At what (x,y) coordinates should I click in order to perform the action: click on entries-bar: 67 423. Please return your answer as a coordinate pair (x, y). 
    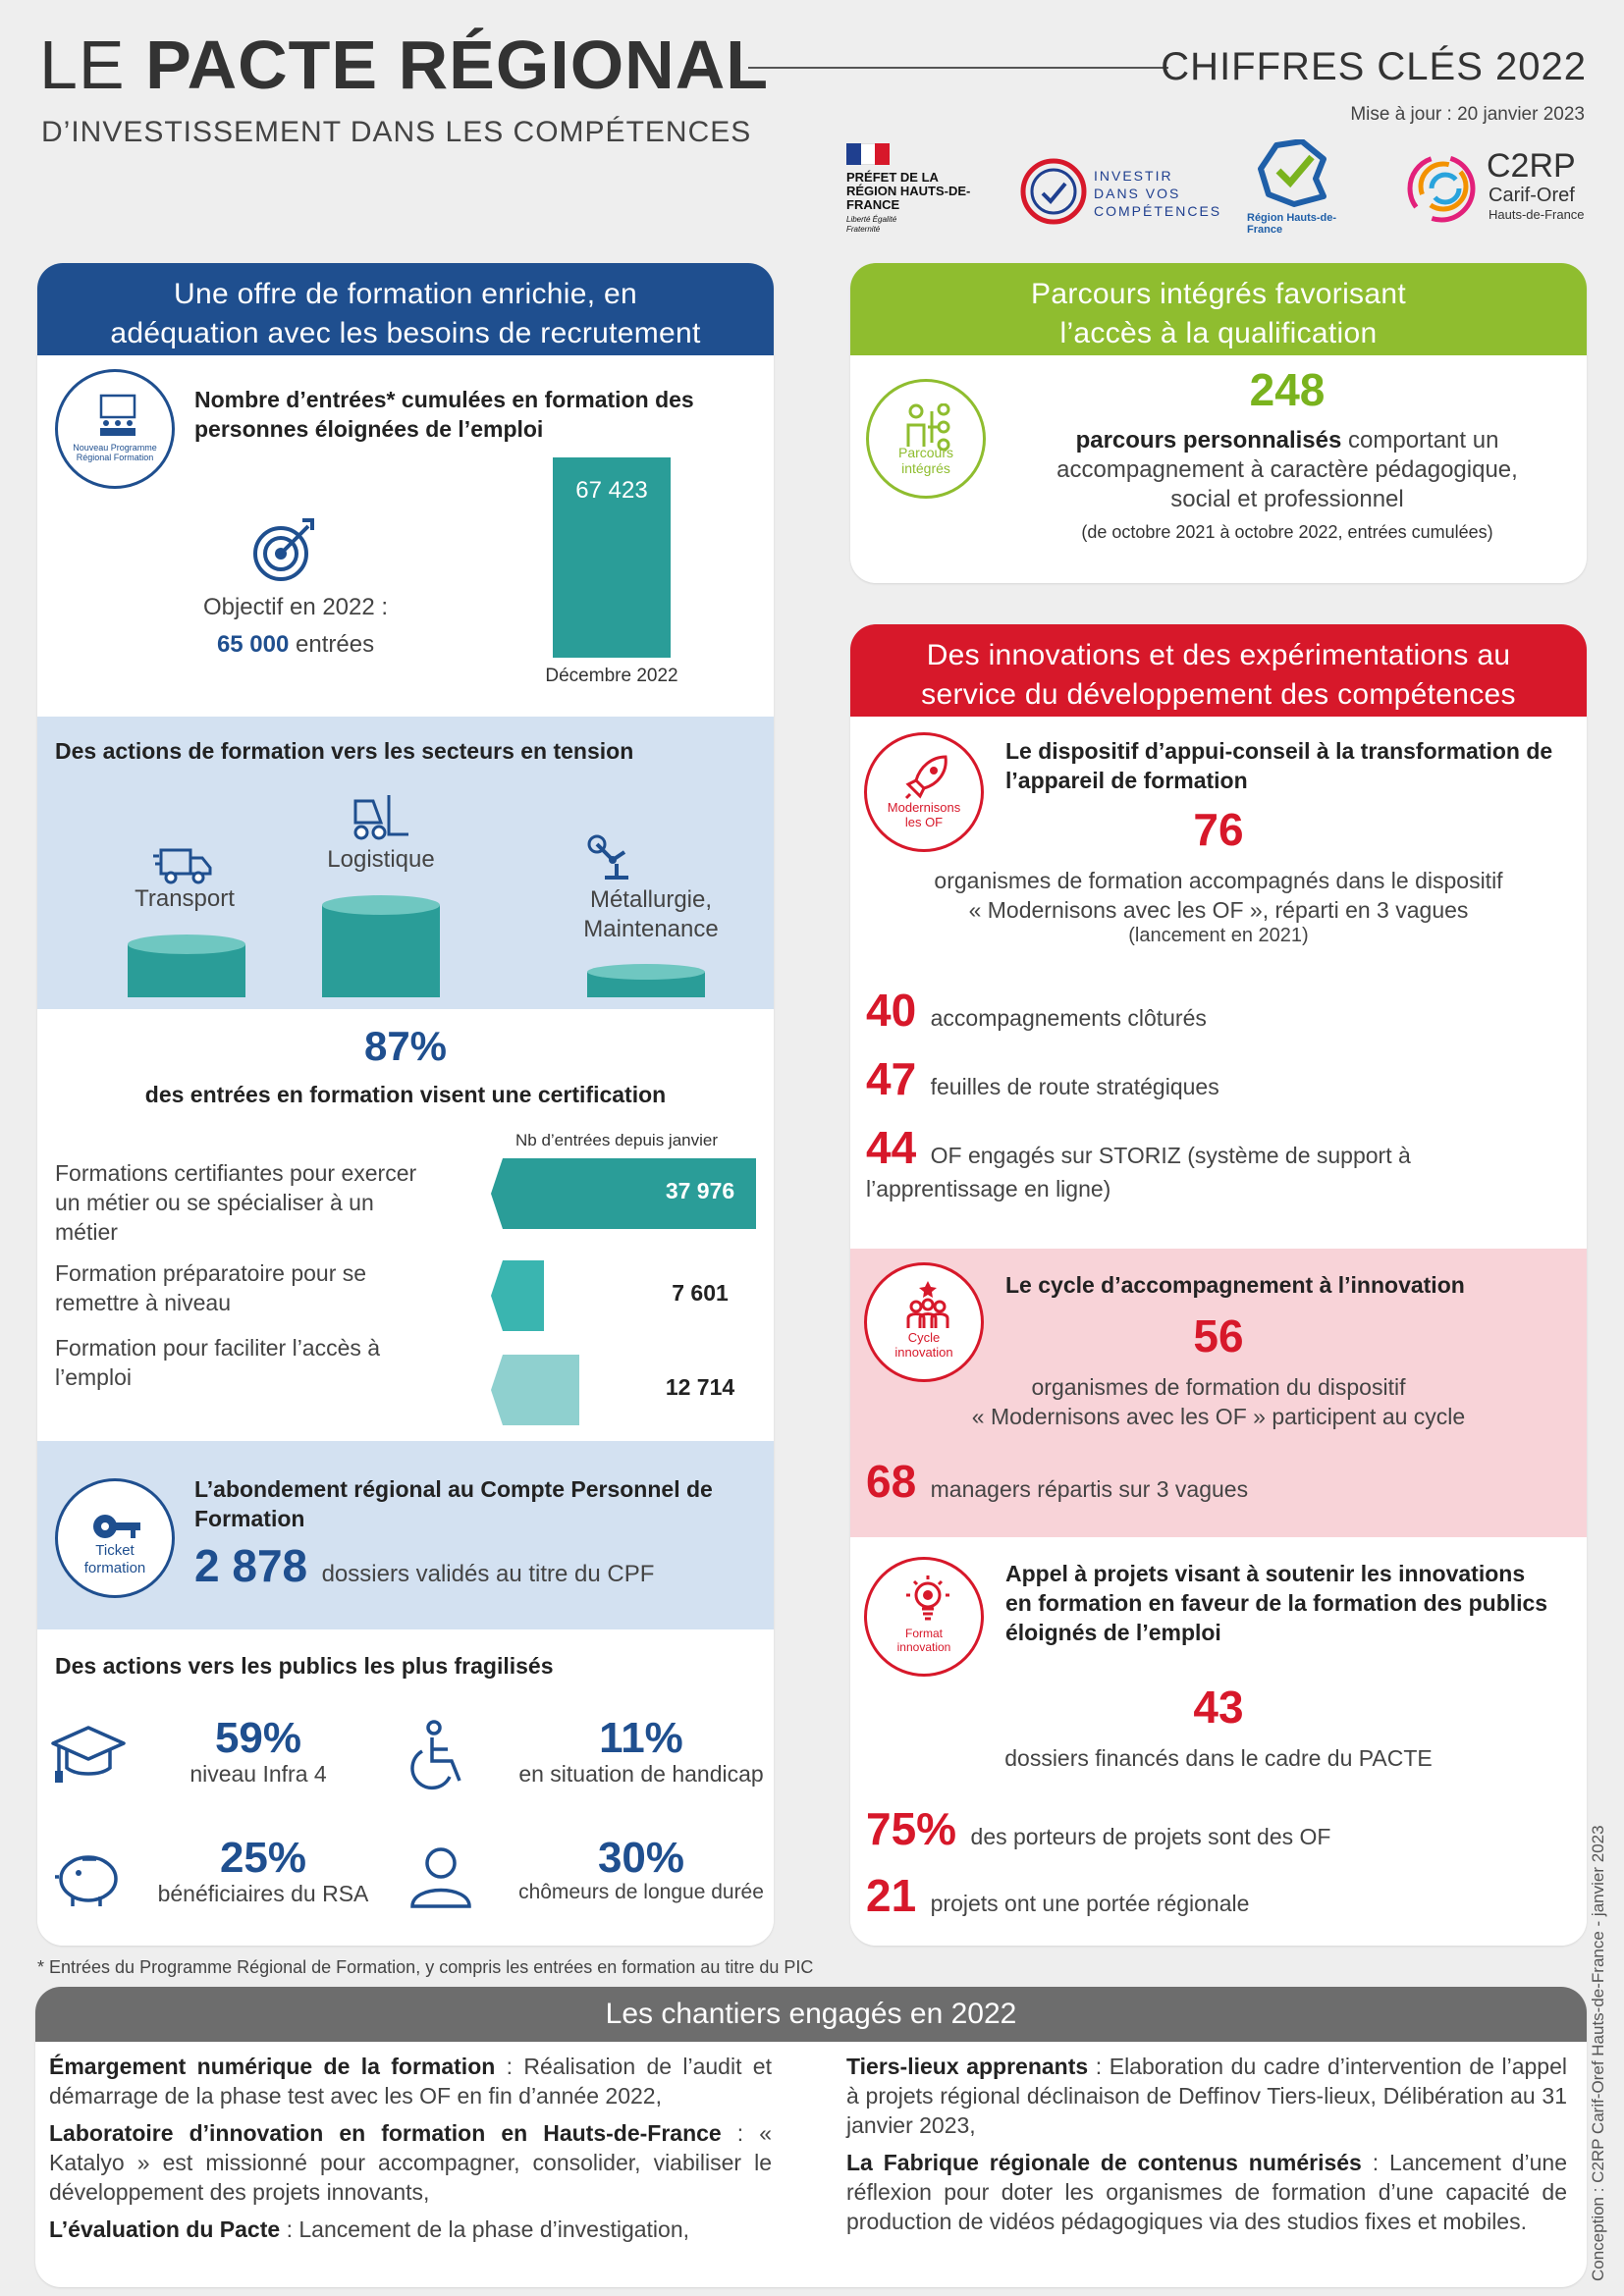
    Looking at the image, I should click on (612, 557).